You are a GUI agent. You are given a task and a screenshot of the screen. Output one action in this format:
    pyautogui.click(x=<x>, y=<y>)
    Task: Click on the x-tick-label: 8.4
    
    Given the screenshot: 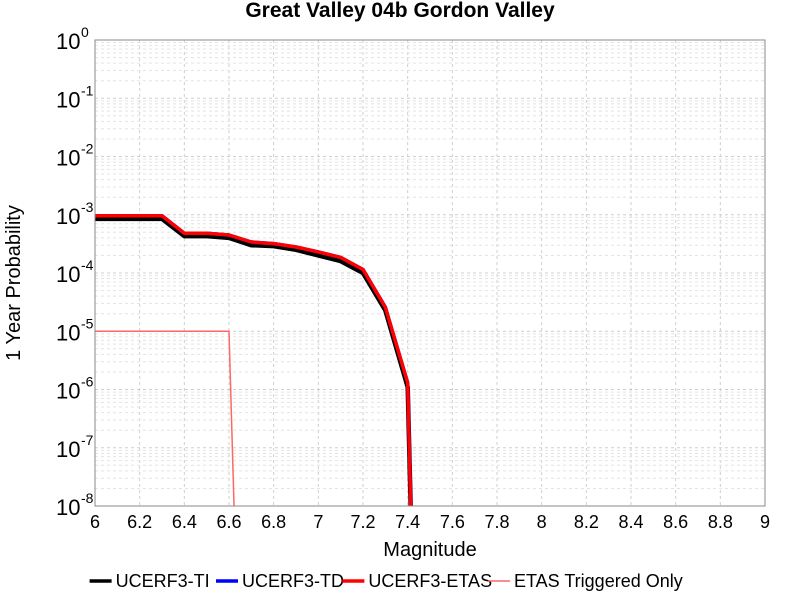 What is the action you would take?
    pyautogui.click(x=630, y=522)
    